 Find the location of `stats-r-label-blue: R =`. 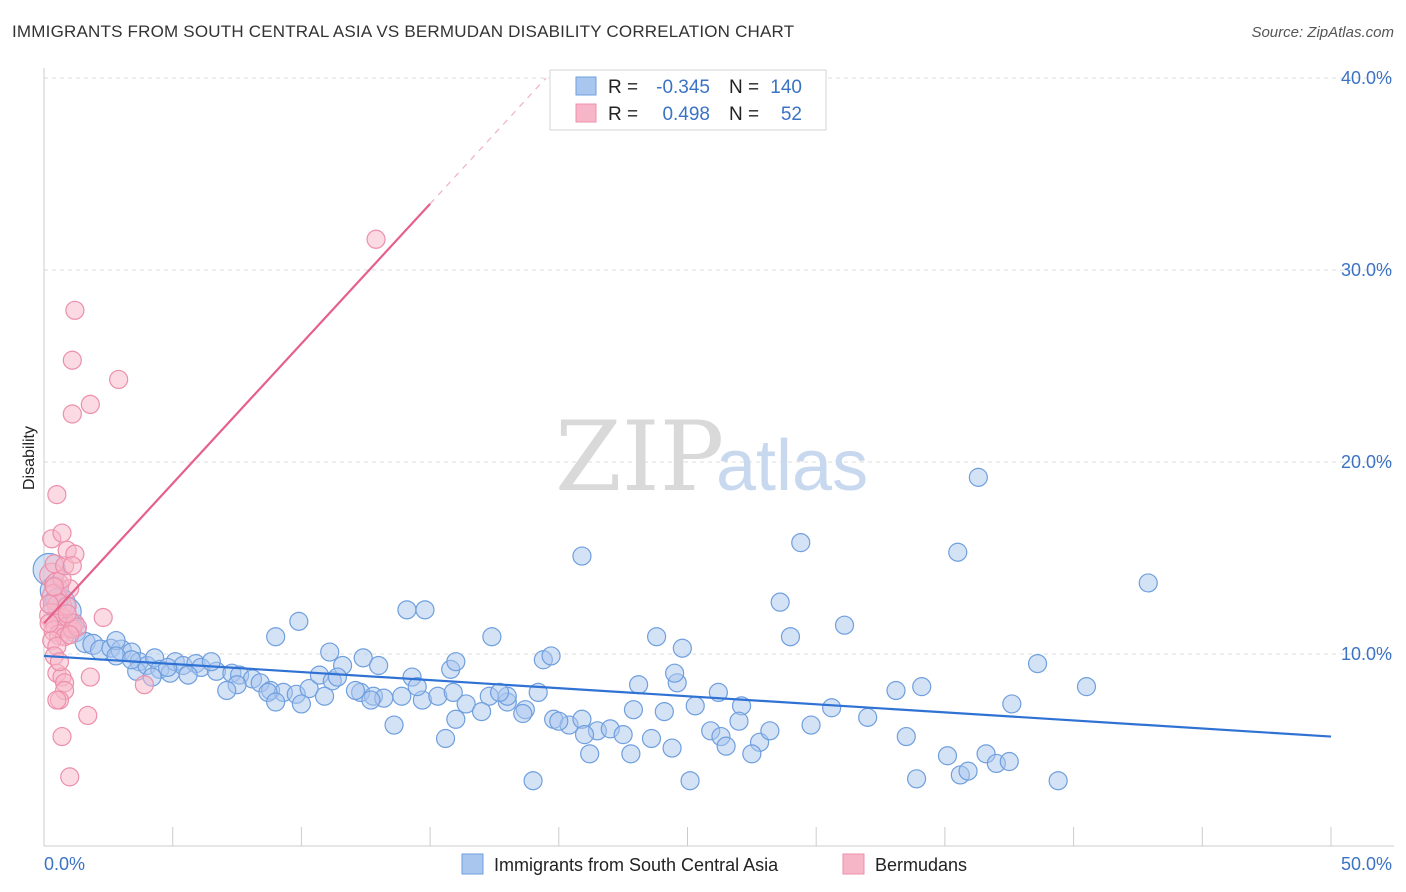

stats-r-label-blue: R = is located at coordinates (623, 87).